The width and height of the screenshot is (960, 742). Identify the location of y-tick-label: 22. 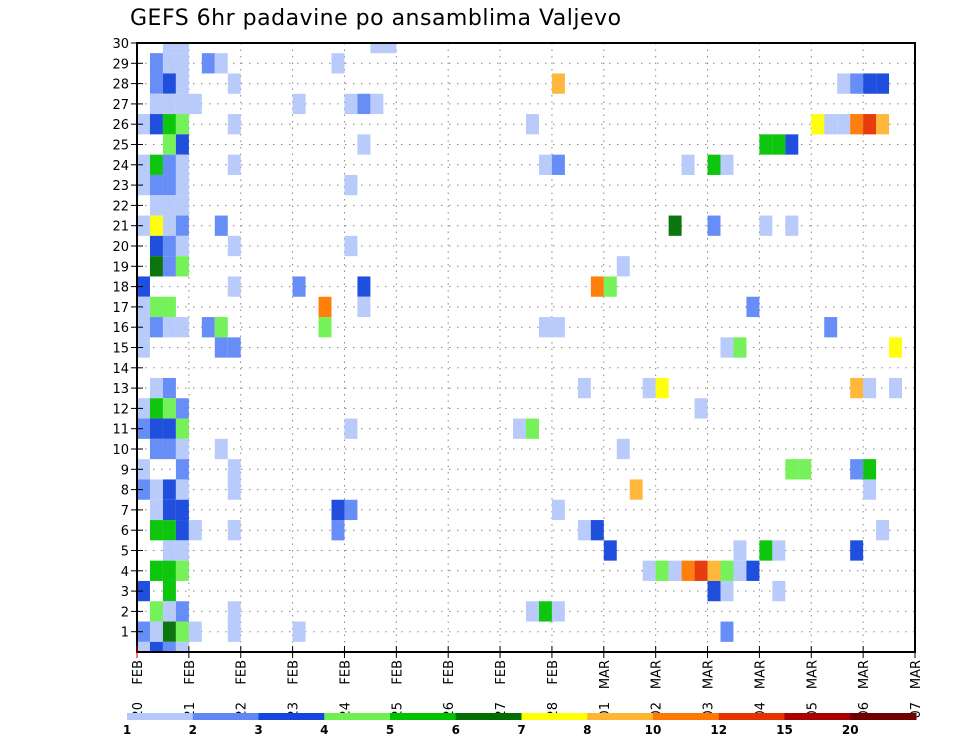
(120, 206).